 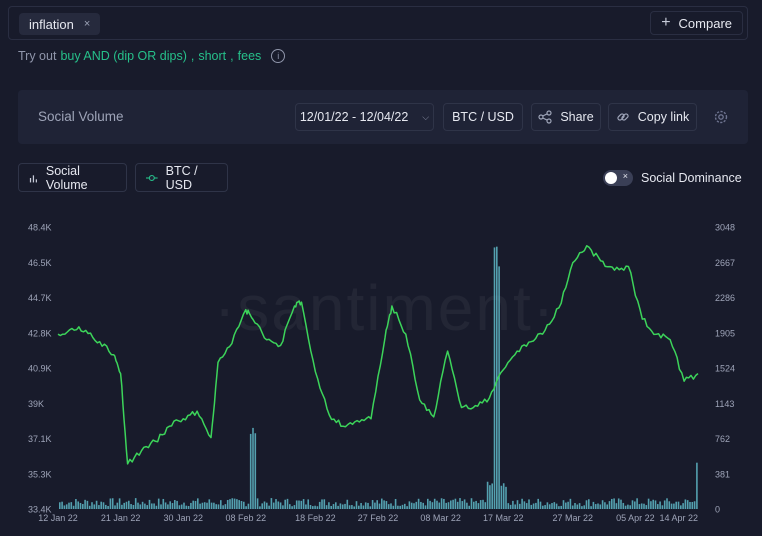 I want to click on left-axis-tick-label: 44.7K, so click(x=40, y=298).